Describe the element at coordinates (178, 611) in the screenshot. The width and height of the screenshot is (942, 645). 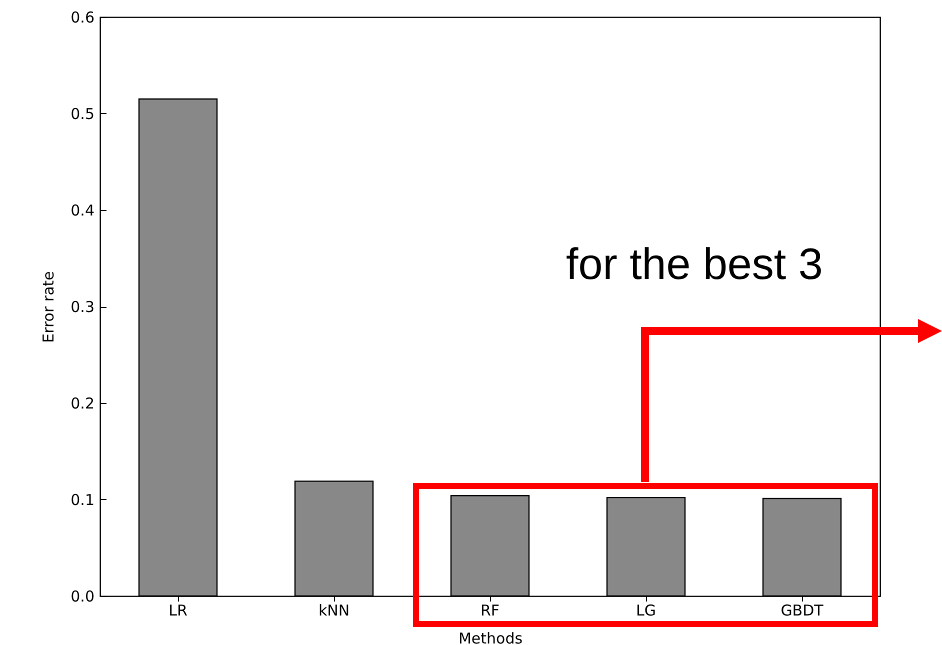
I see `x-tick-label: LR` at that location.